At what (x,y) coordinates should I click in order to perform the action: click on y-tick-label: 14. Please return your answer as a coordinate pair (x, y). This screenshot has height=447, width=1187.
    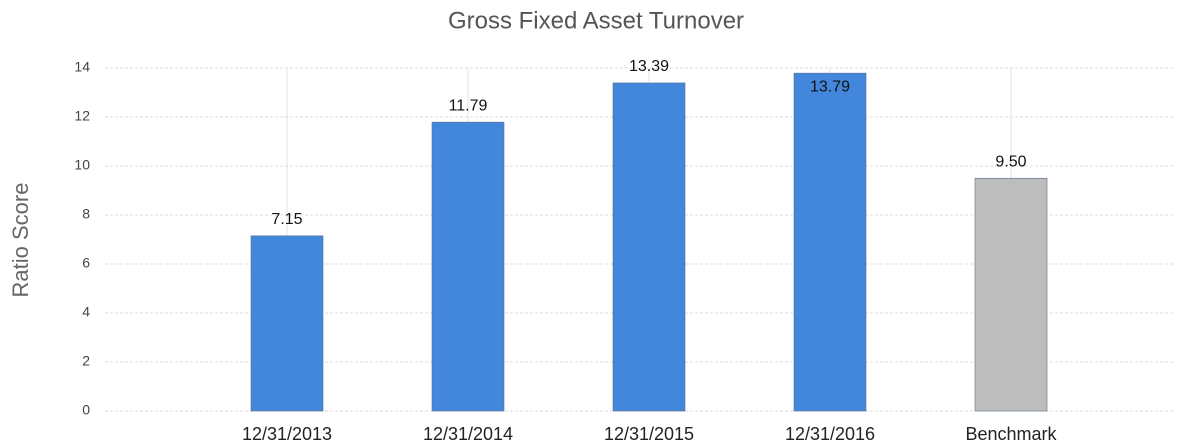
    Looking at the image, I should click on (82, 67).